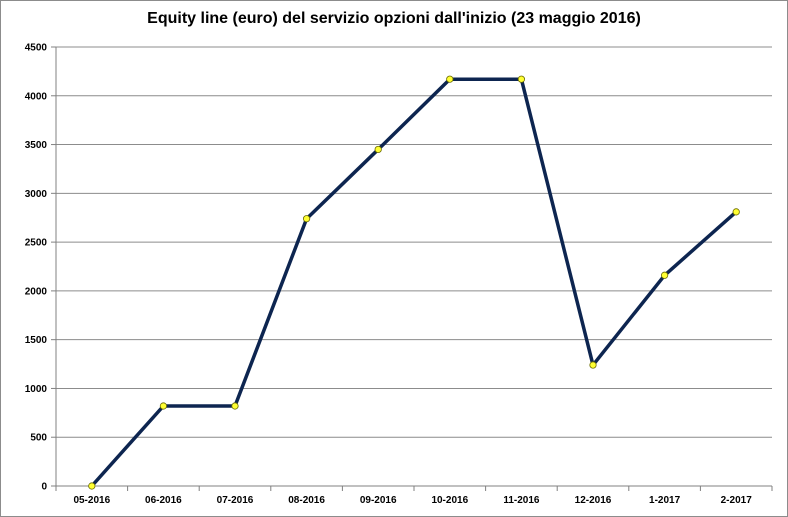 This screenshot has height=517, width=788. I want to click on x-tick-label: 11-2016, so click(521, 500).